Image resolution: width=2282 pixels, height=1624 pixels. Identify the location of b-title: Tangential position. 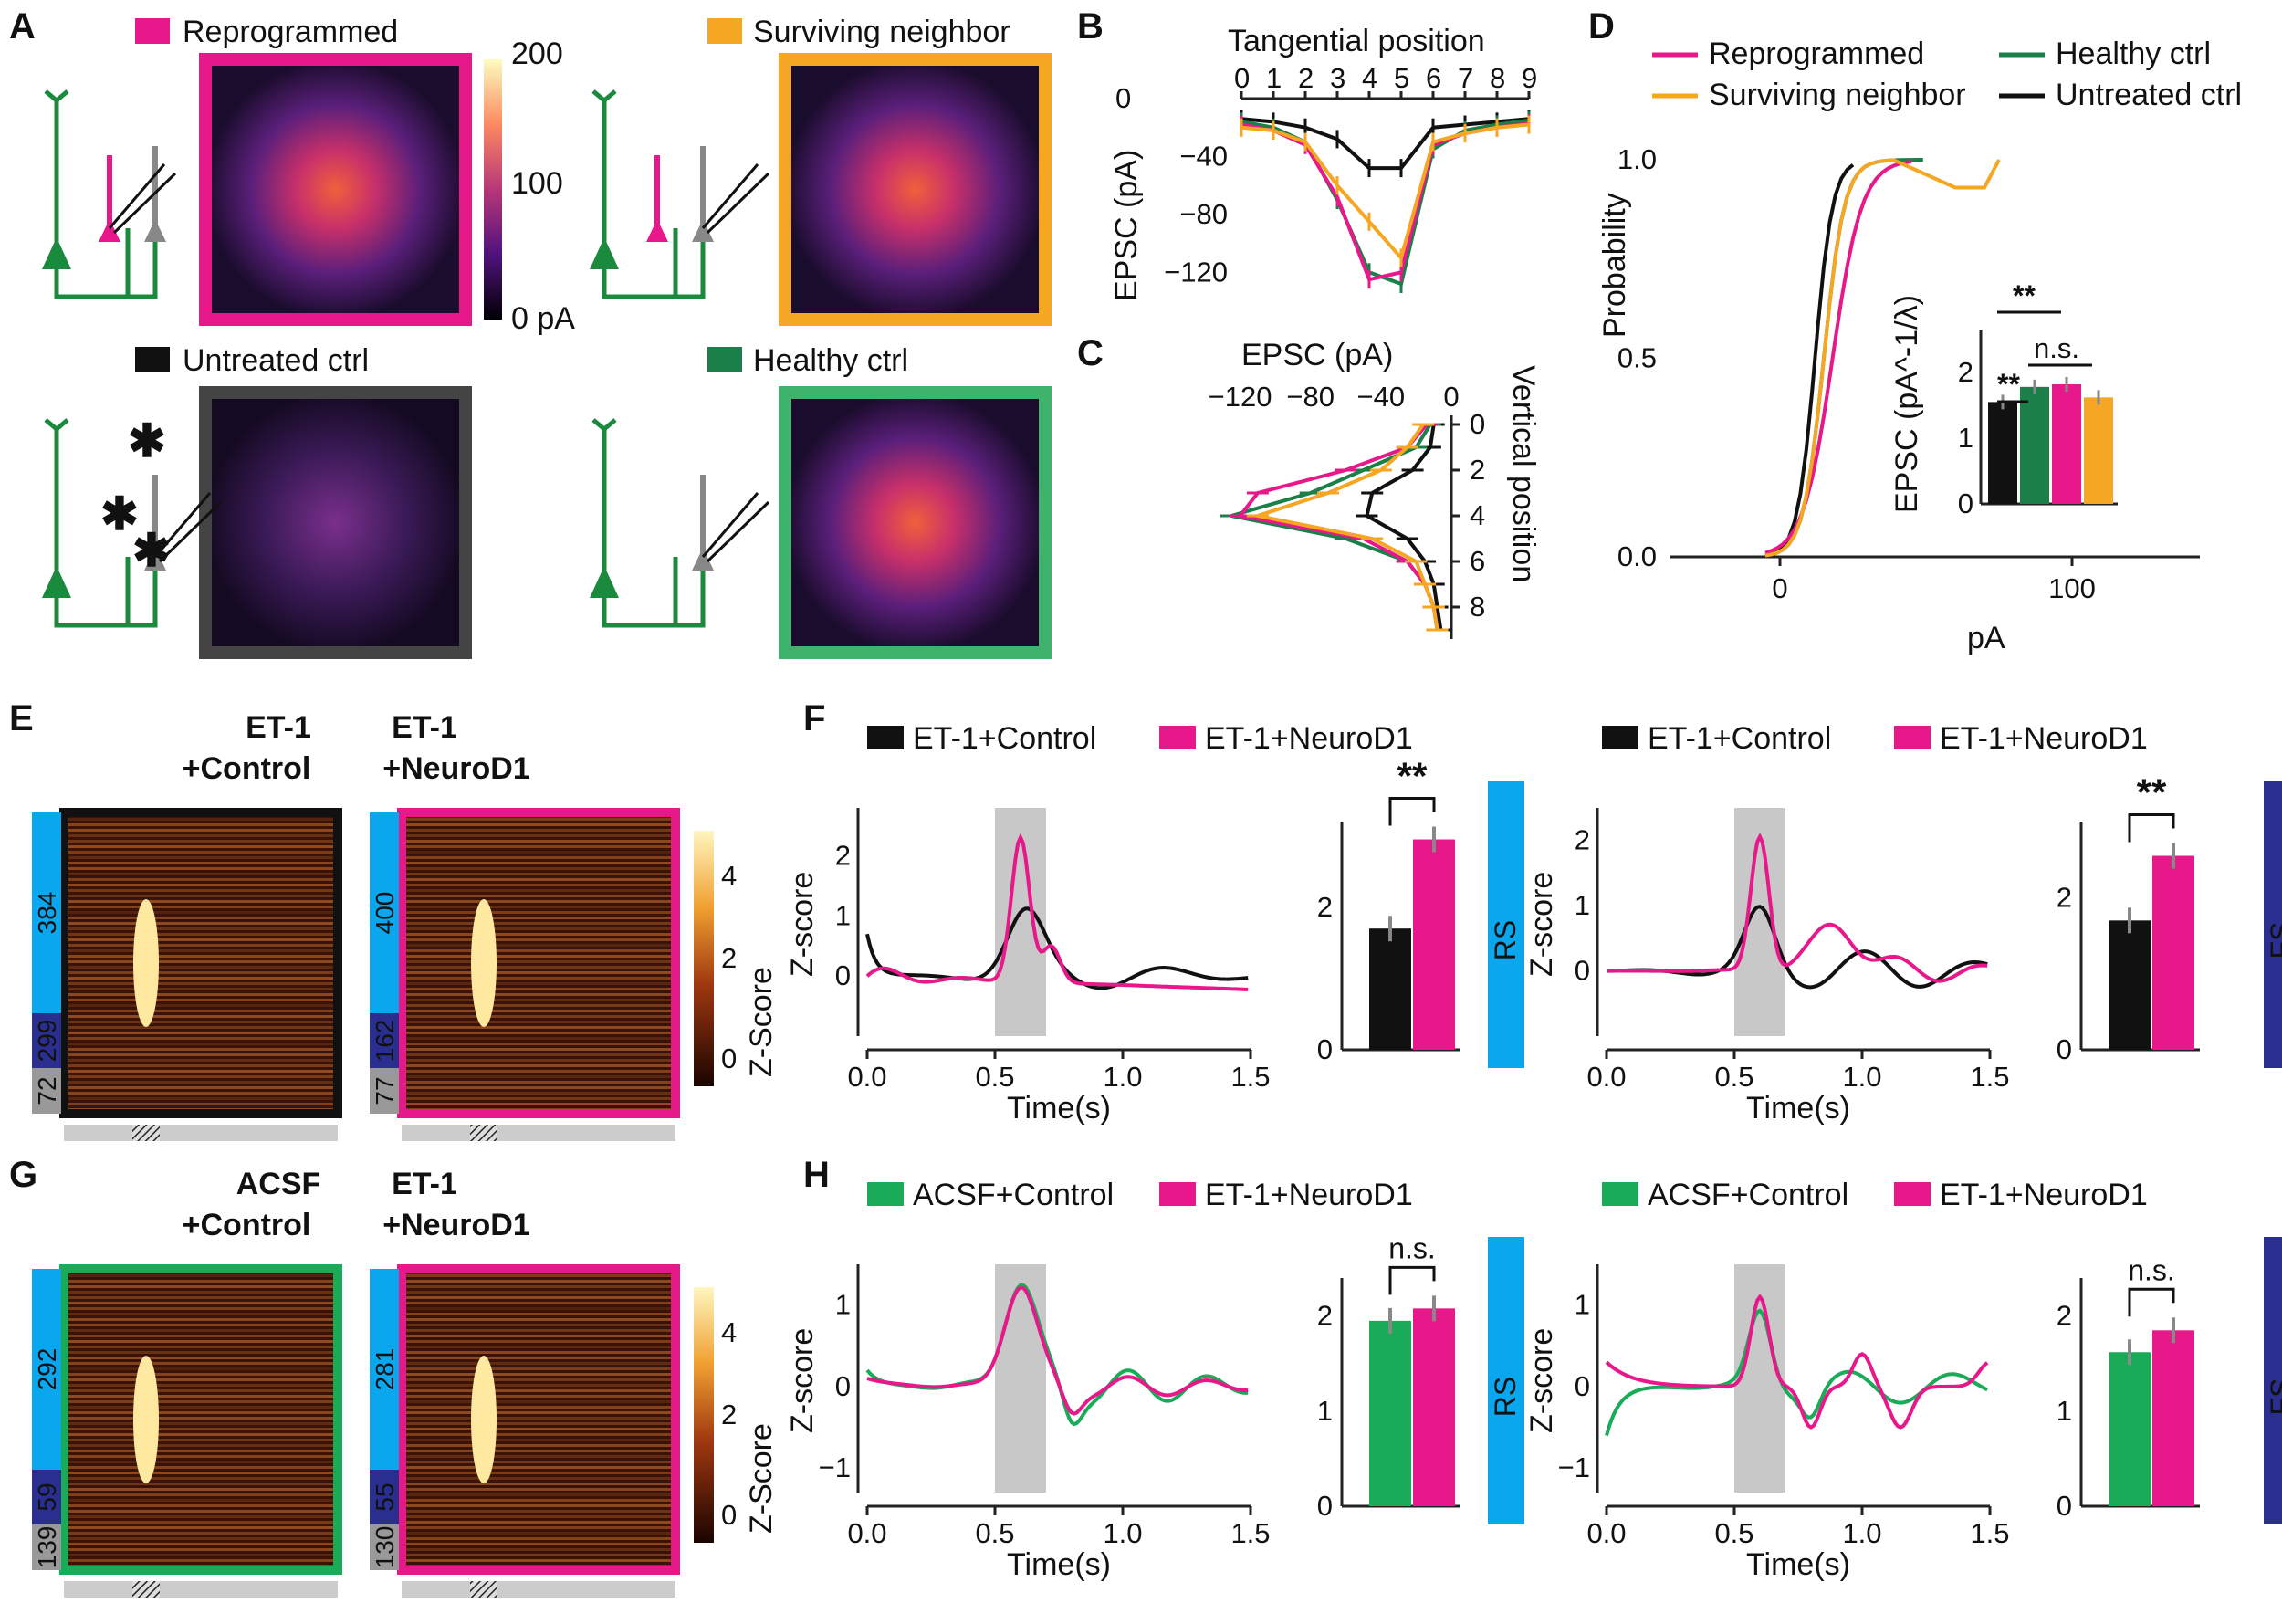
(1356, 41).